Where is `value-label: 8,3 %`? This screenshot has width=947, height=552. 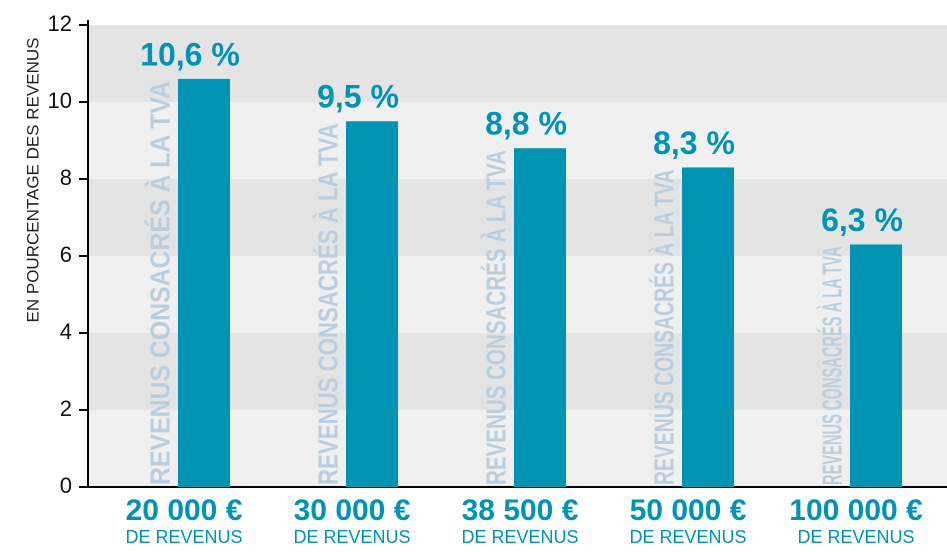 value-label: 8,3 % is located at coordinates (694, 143).